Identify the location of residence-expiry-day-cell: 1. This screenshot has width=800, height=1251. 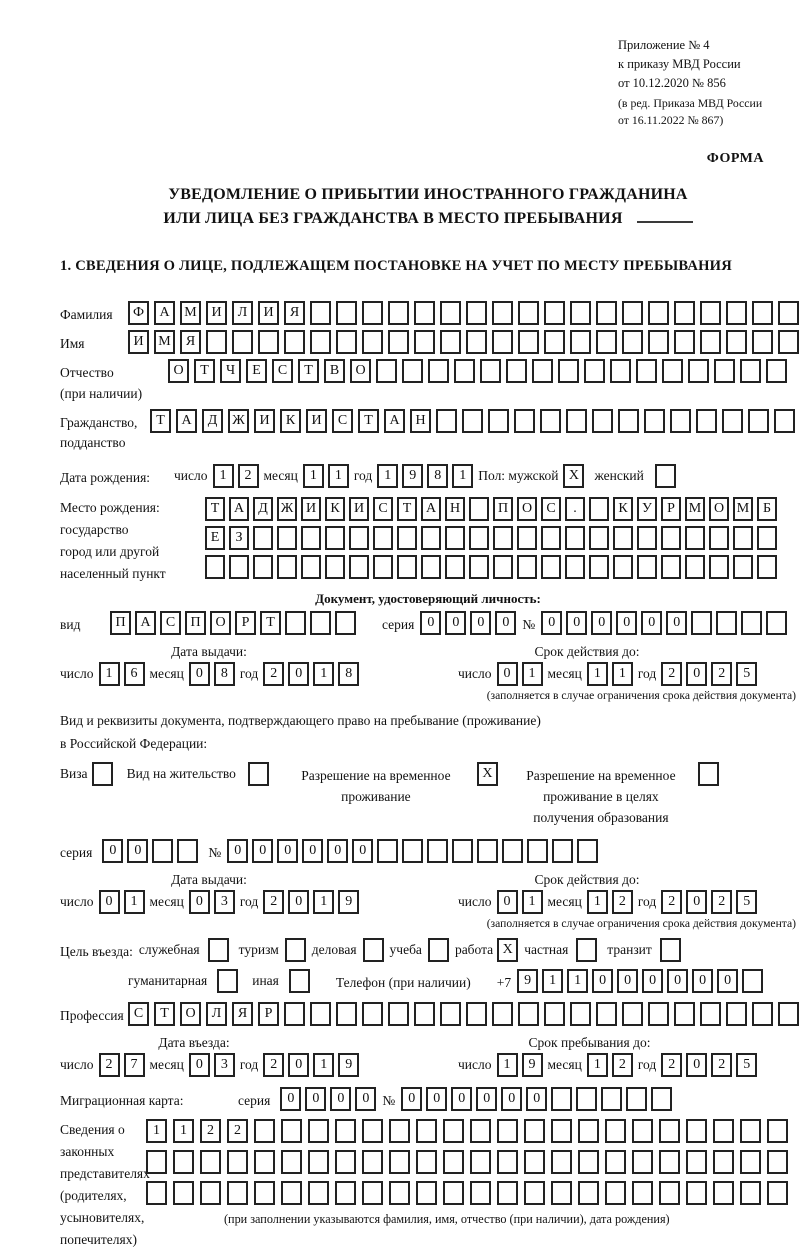
(532, 901).